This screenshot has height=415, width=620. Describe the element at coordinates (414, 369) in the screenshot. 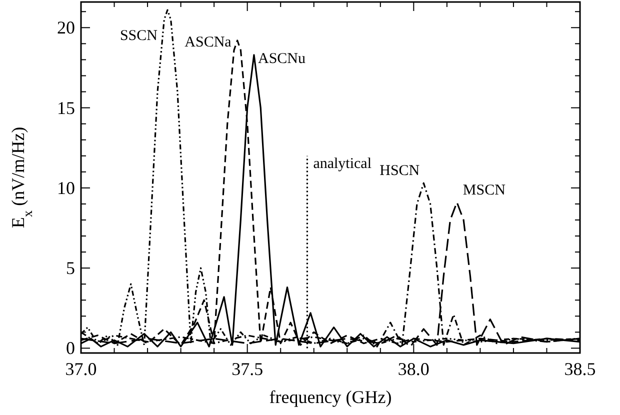

I see `x-tick-label: 38.0` at that location.